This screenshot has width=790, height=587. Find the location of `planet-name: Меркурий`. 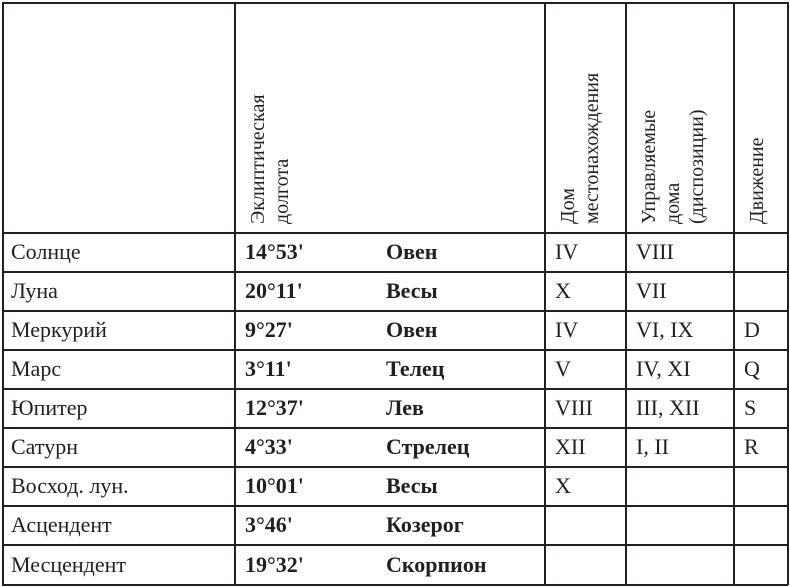

planet-name: Меркурий is located at coordinates (59, 329).